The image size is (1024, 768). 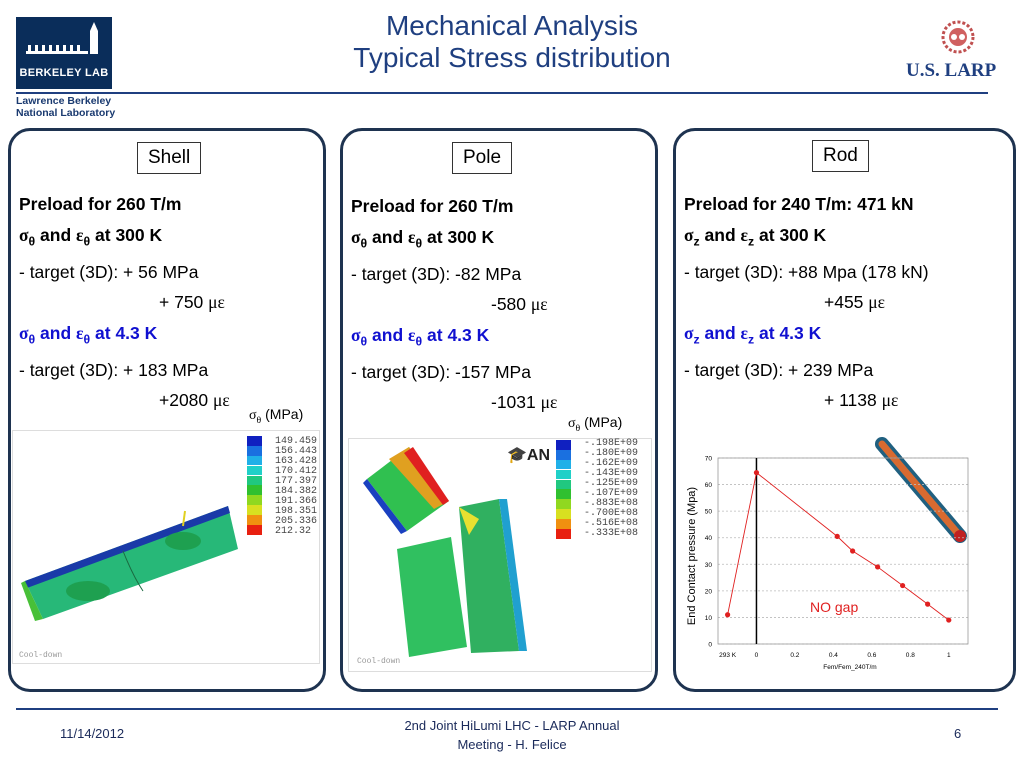 What do you see at coordinates (834, 607) in the screenshot?
I see `chart-annotation: NO gap` at bounding box center [834, 607].